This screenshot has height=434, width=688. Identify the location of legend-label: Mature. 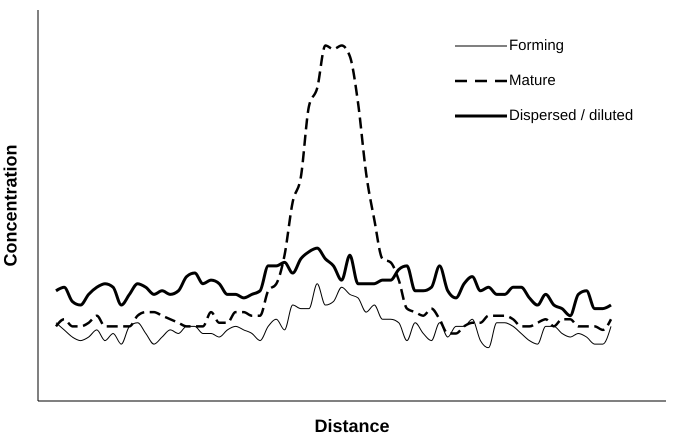
(532, 80).